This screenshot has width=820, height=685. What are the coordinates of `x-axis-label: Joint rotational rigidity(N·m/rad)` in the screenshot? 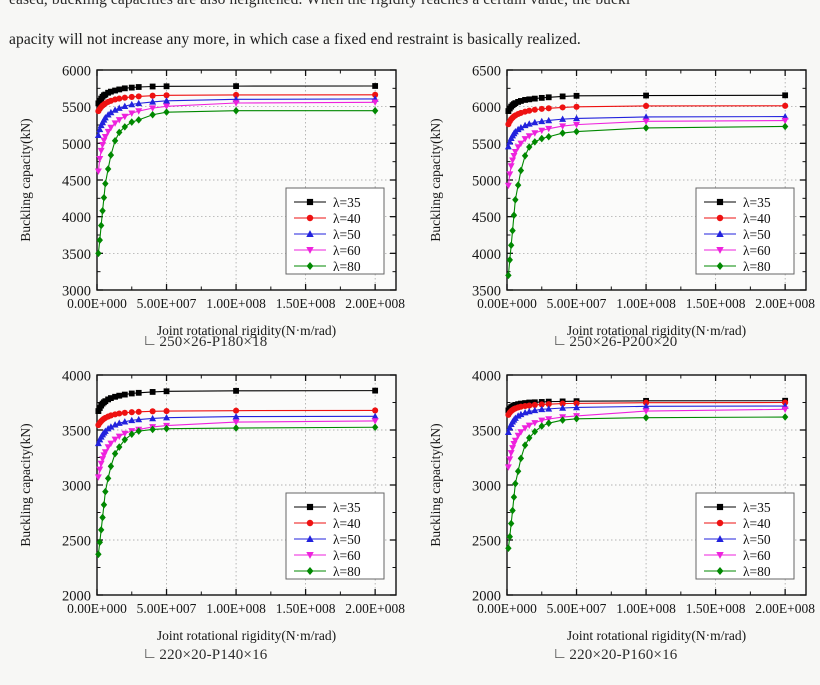 It's located at (246, 330).